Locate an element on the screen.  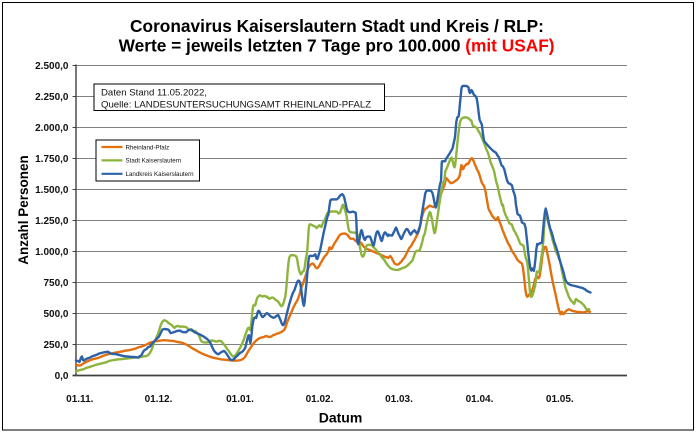
svg-text: 2.000,0 is located at coordinates (52, 128).